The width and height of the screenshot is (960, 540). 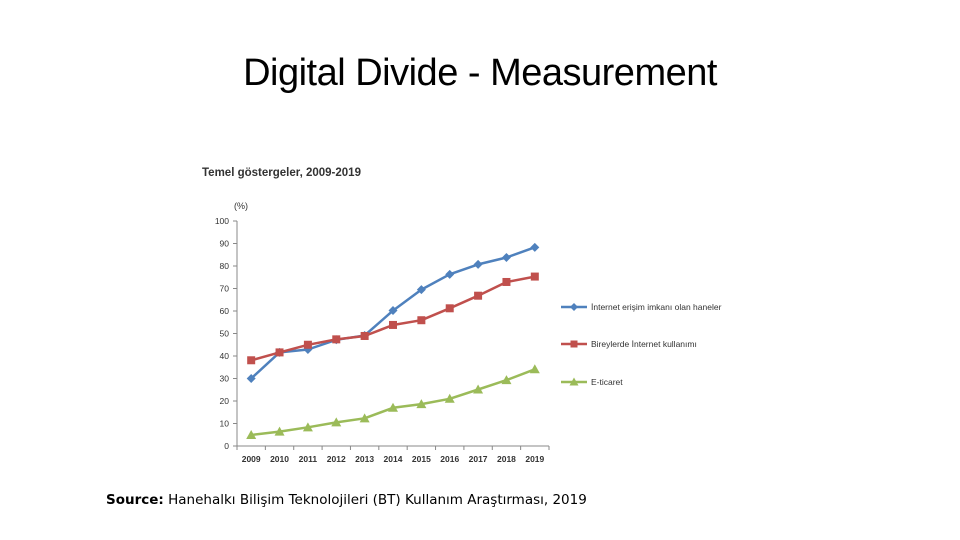 I want to click on legend-item: E-ticaret, so click(x=592, y=382).